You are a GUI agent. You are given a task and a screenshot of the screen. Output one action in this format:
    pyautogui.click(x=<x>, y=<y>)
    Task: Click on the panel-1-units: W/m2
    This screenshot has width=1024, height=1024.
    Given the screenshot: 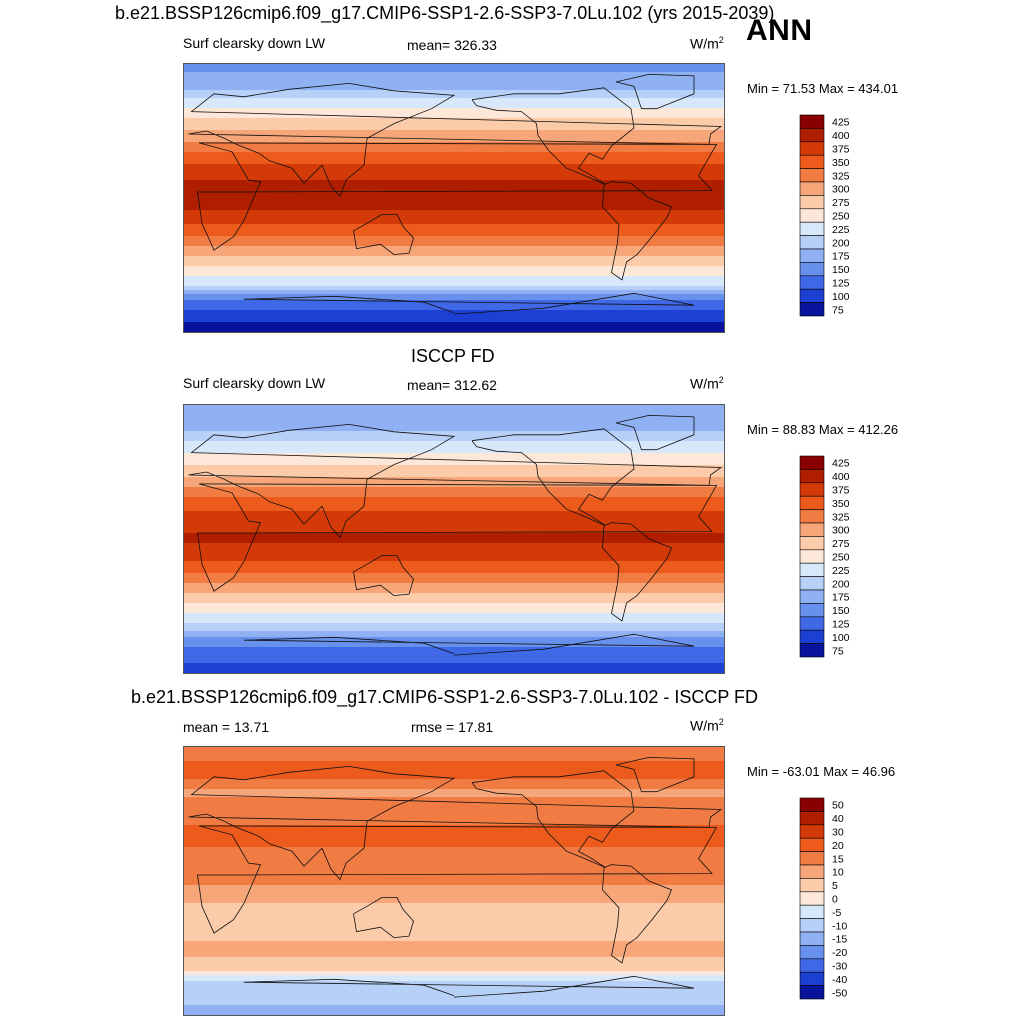 What is the action you would take?
    pyautogui.click(x=707, y=43)
    